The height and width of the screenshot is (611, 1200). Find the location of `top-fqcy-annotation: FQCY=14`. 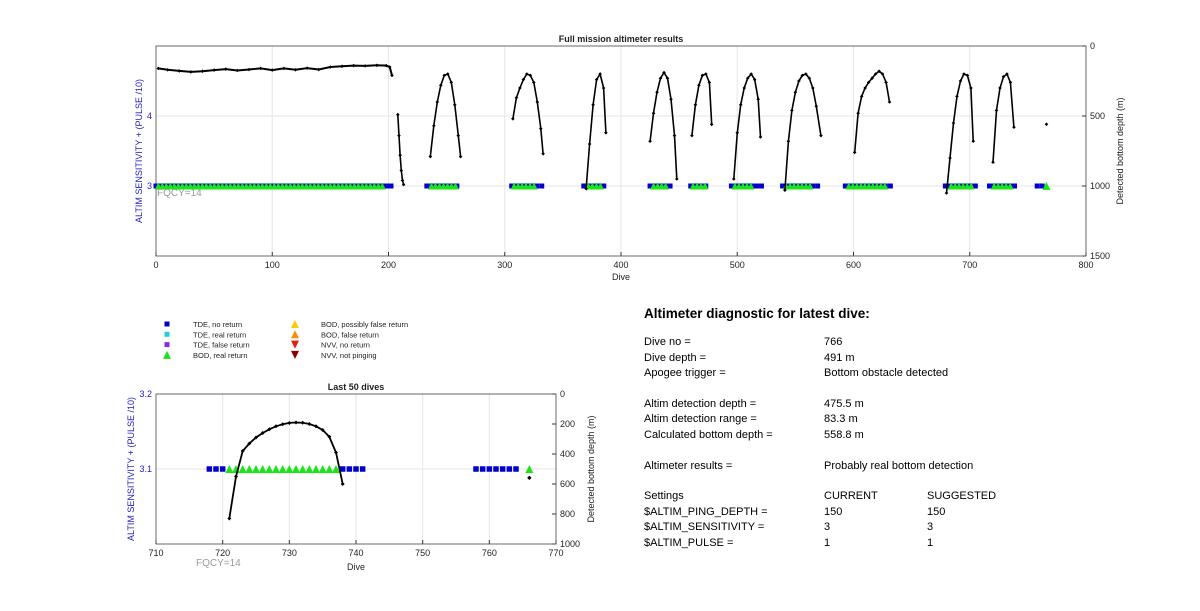

top-fqcy-annotation: FQCY=14 is located at coordinates (179, 193).